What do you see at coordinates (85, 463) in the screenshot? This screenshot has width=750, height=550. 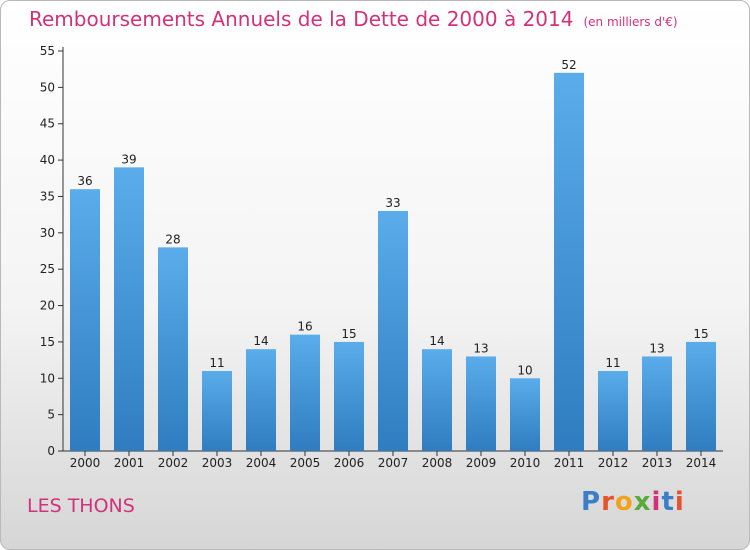 I see `x-tick-label-2000: 2000` at bounding box center [85, 463].